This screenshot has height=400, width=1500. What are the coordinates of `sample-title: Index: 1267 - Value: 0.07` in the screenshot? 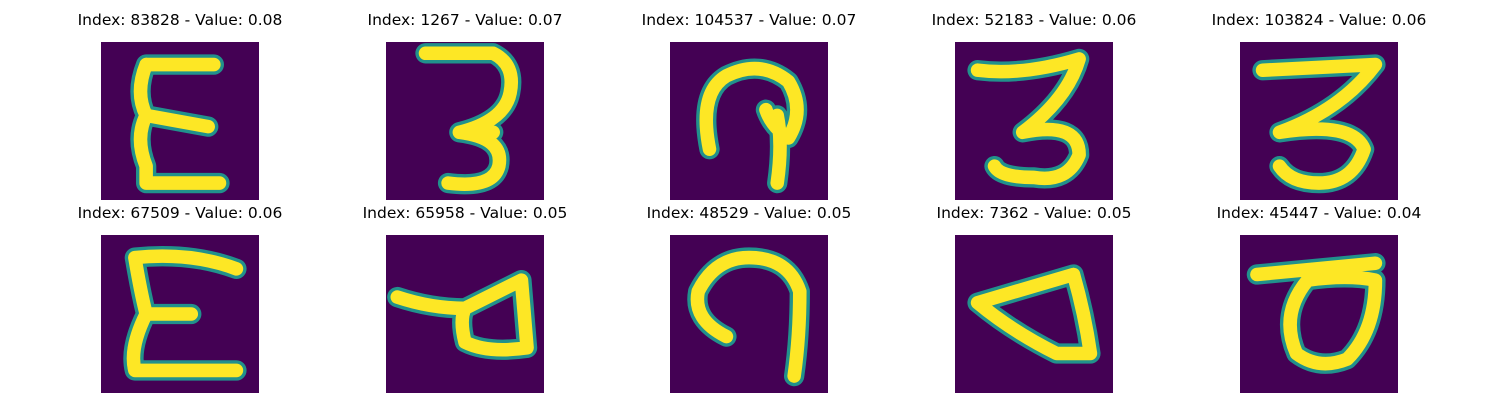 It's located at (465, 20).